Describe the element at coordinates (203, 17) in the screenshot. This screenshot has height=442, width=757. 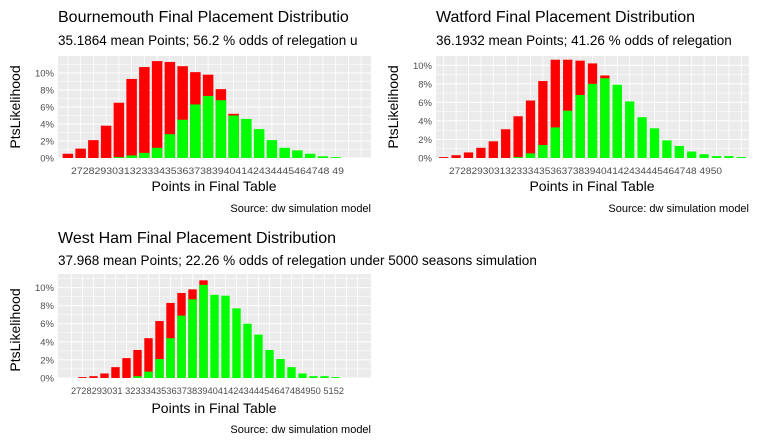
I see `chart-title: Bournemouth Final Placement Distributio` at that location.